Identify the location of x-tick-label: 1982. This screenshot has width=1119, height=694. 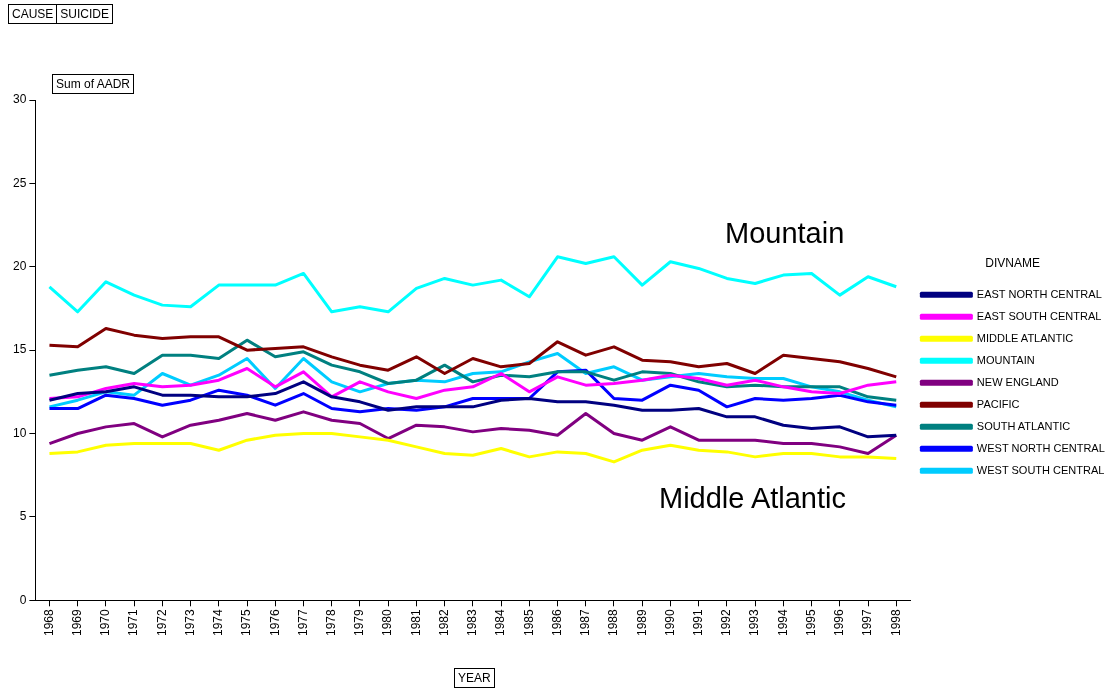
(443, 622).